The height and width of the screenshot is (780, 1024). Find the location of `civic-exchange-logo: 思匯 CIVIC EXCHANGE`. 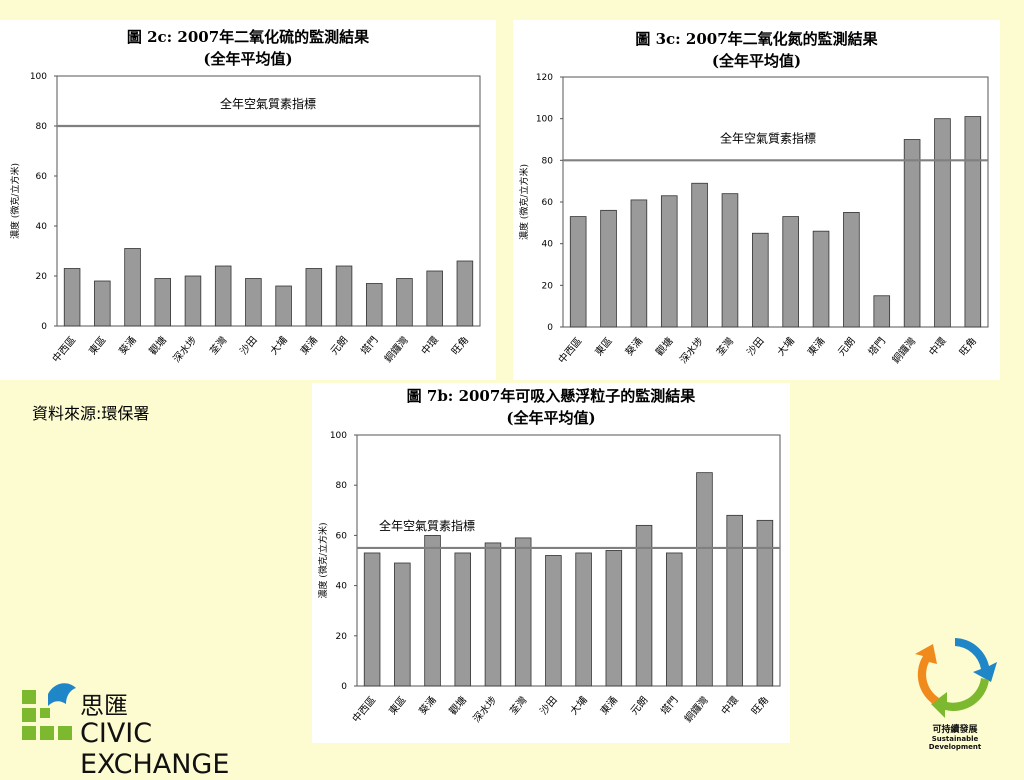

civic-exchange-logo: 思匯 CIVIC EXCHANGE is located at coordinates (158, 729).